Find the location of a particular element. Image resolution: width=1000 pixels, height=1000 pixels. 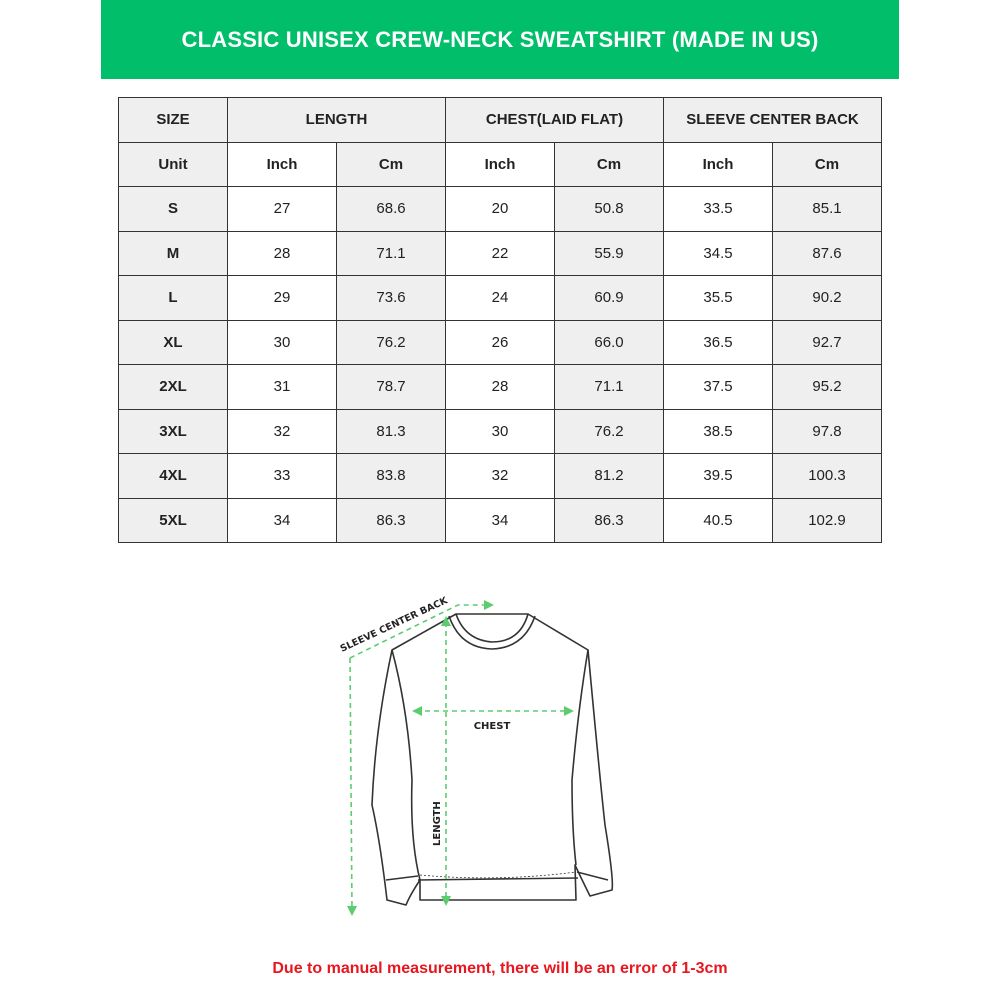

header-chest: CHEST(LAID FLAT) is located at coordinates (554, 120).